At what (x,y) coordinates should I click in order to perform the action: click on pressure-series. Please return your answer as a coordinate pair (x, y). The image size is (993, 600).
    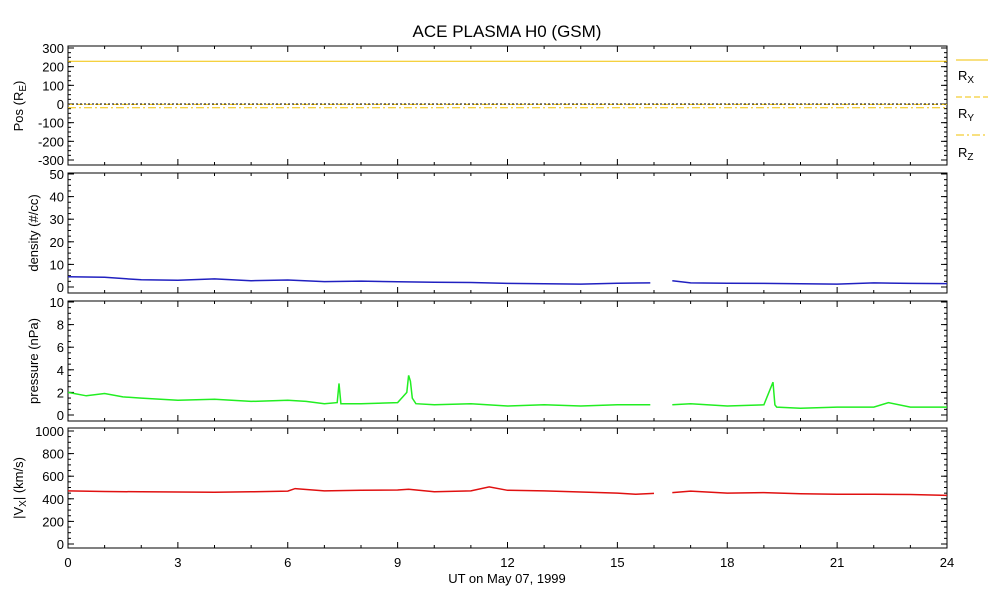
    Looking at the image, I should click on (507, 392).